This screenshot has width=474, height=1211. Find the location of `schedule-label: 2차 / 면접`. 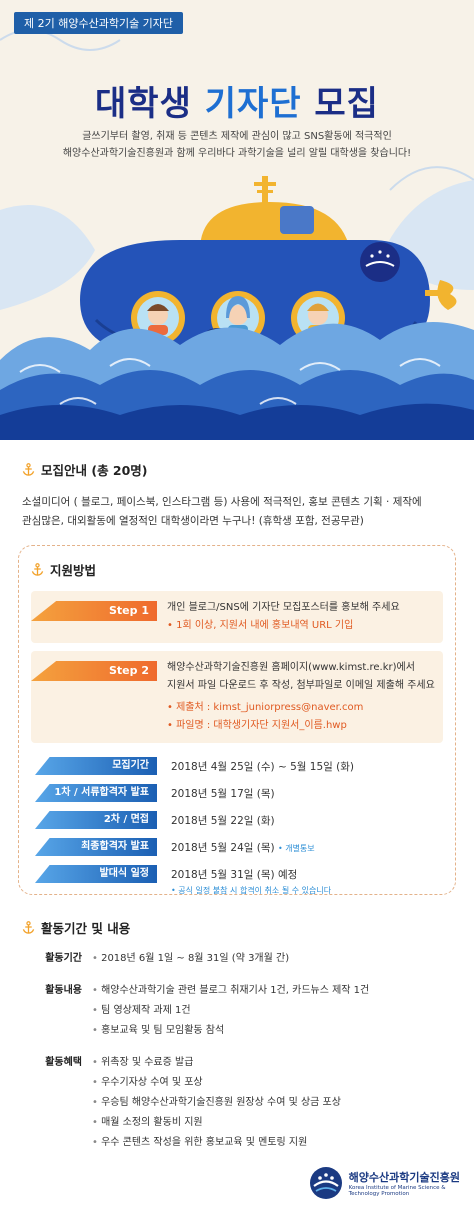

schedule-label: 2차 / 면접 is located at coordinates (96, 820).